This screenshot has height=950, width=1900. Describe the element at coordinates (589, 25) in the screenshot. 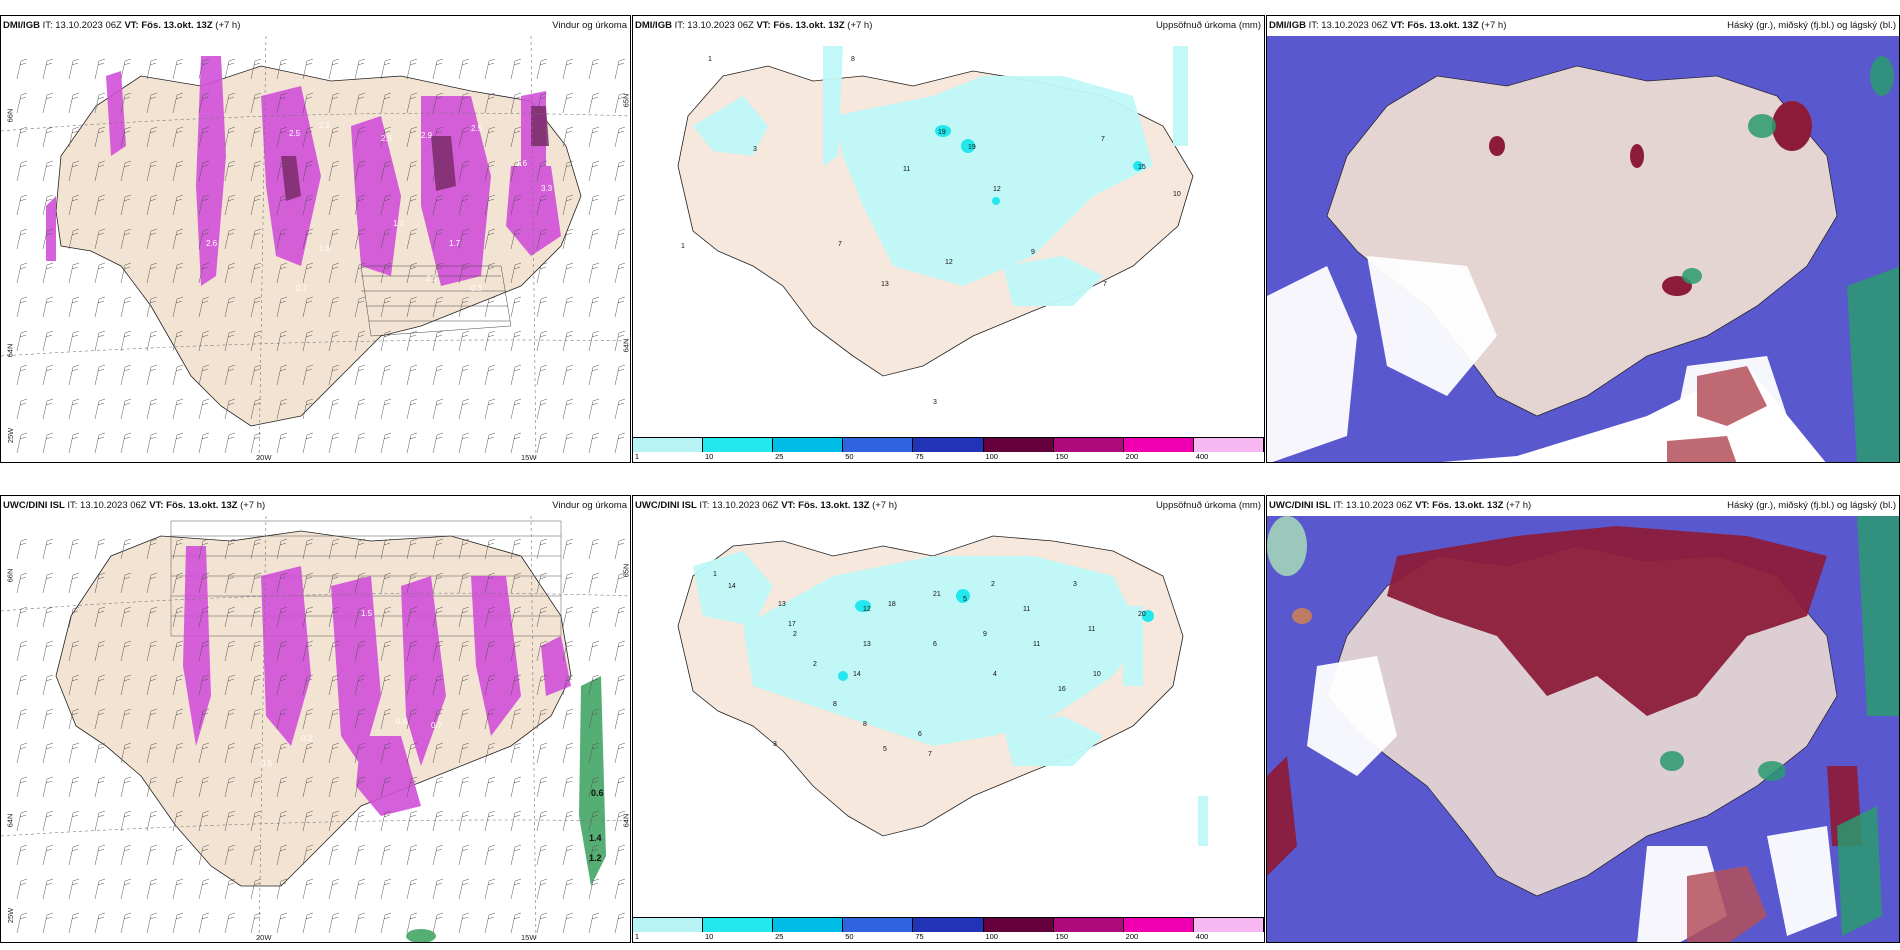

I see `panel-title: Vindur og úrkoma` at that location.